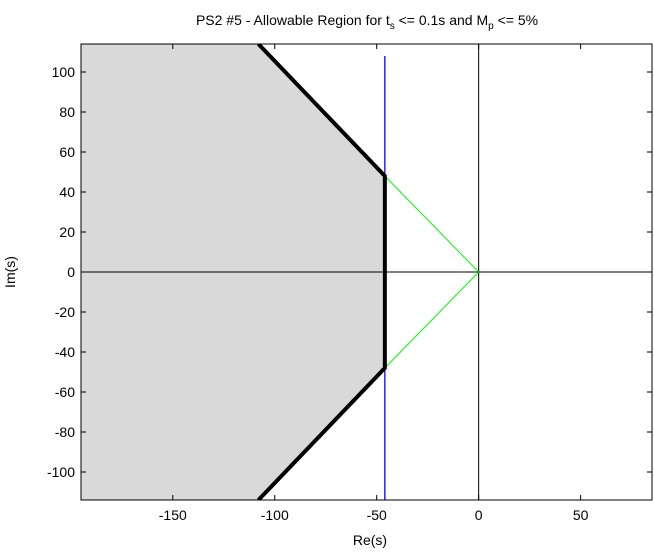 This screenshot has width=654, height=552. I want to click on y-tick-label: -60, so click(65, 392).